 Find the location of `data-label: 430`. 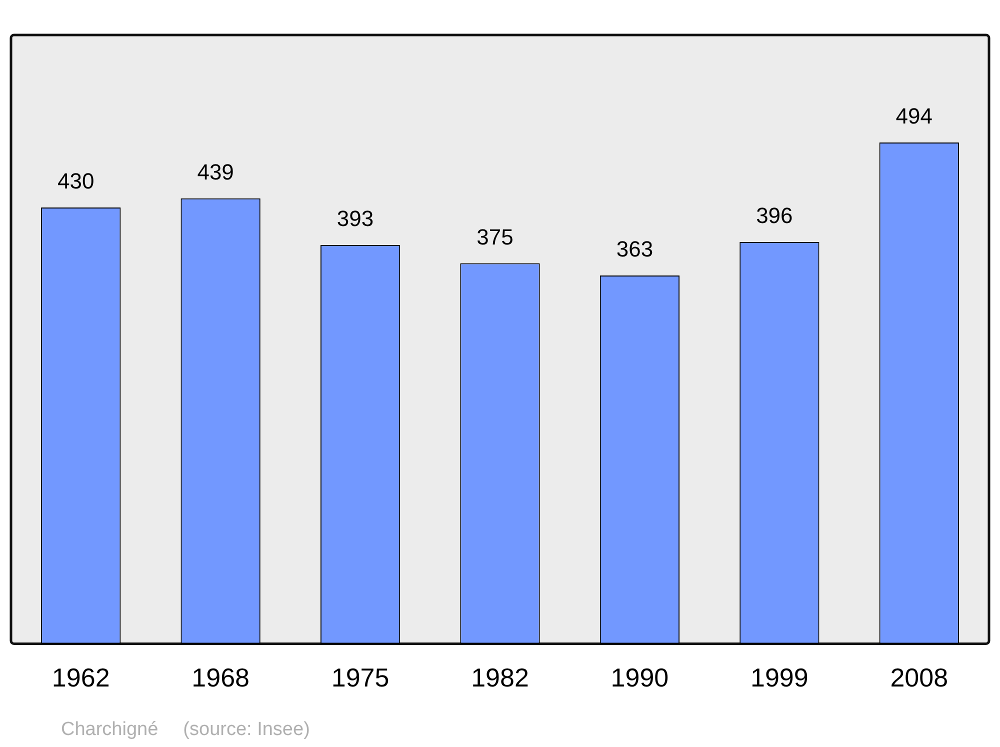

data-label: 430 is located at coordinates (76, 181).